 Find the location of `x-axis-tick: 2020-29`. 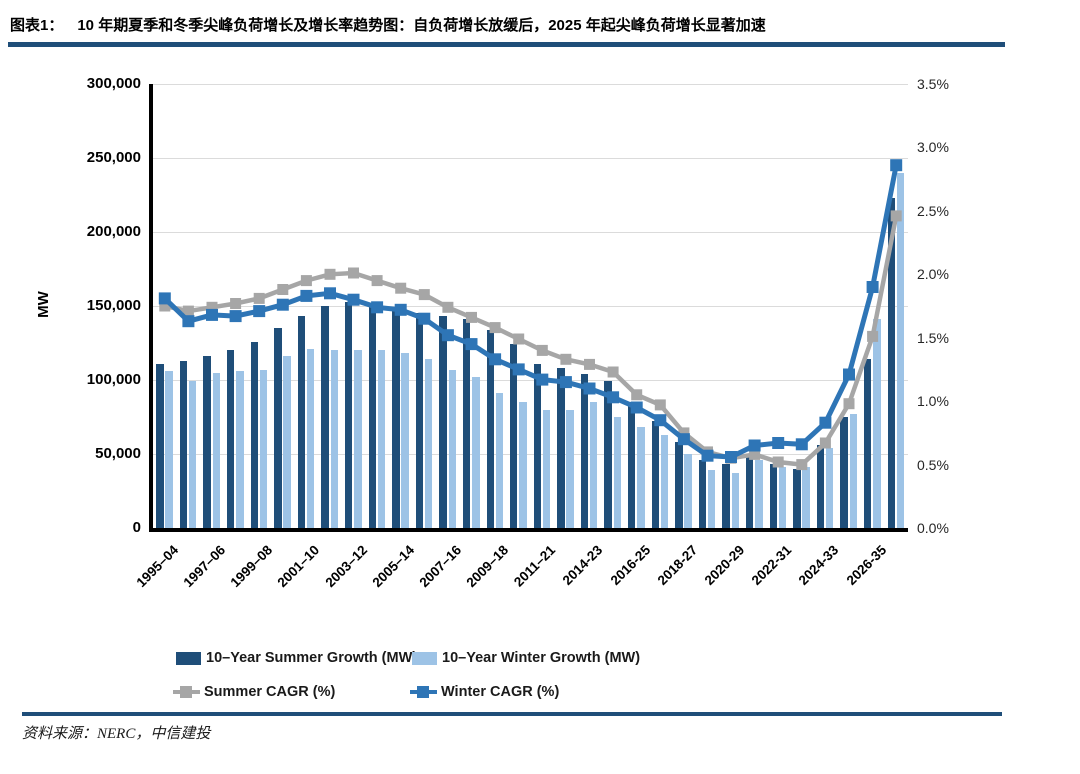

x-axis-tick: 2020-29 is located at coordinates (724, 565).